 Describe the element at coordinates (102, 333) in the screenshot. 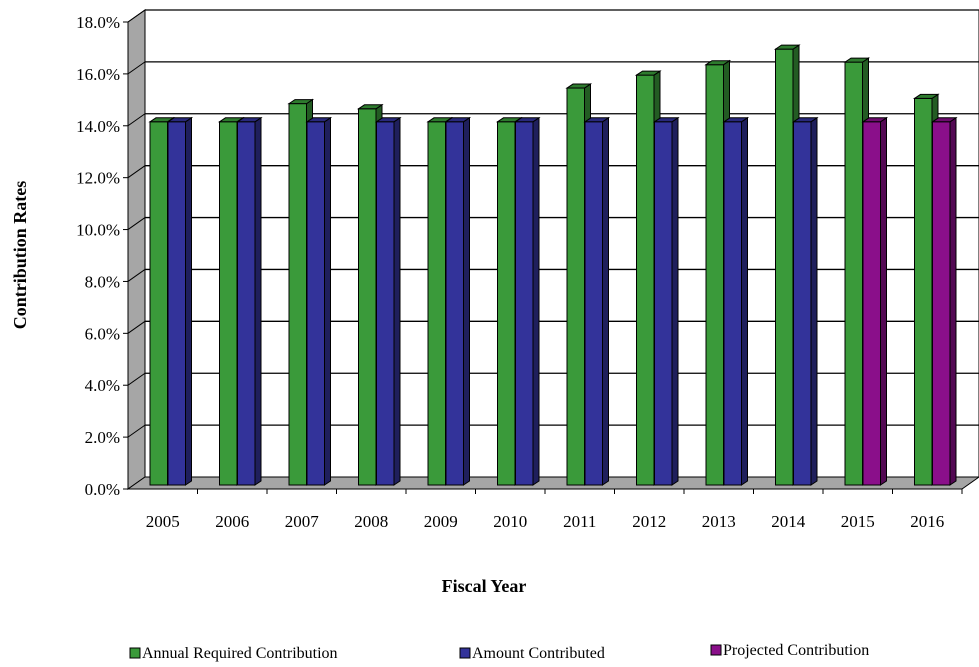

I see `y-tick-label: 6.0%` at that location.